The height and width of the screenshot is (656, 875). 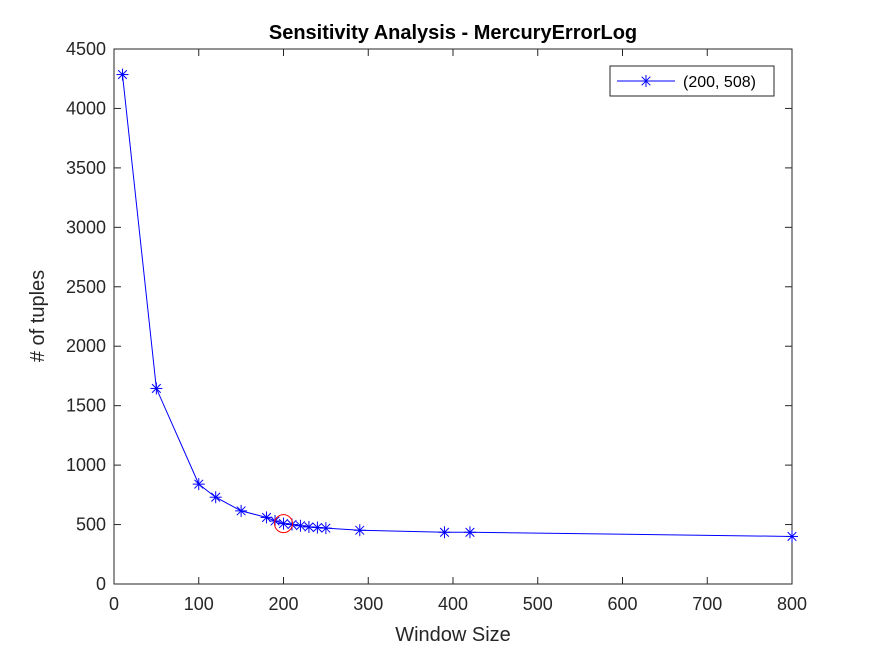 What do you see at coordinates (86, 49) in the screenshot?
I see `y-tick-label: 4500` at bounding box center [86, 49].